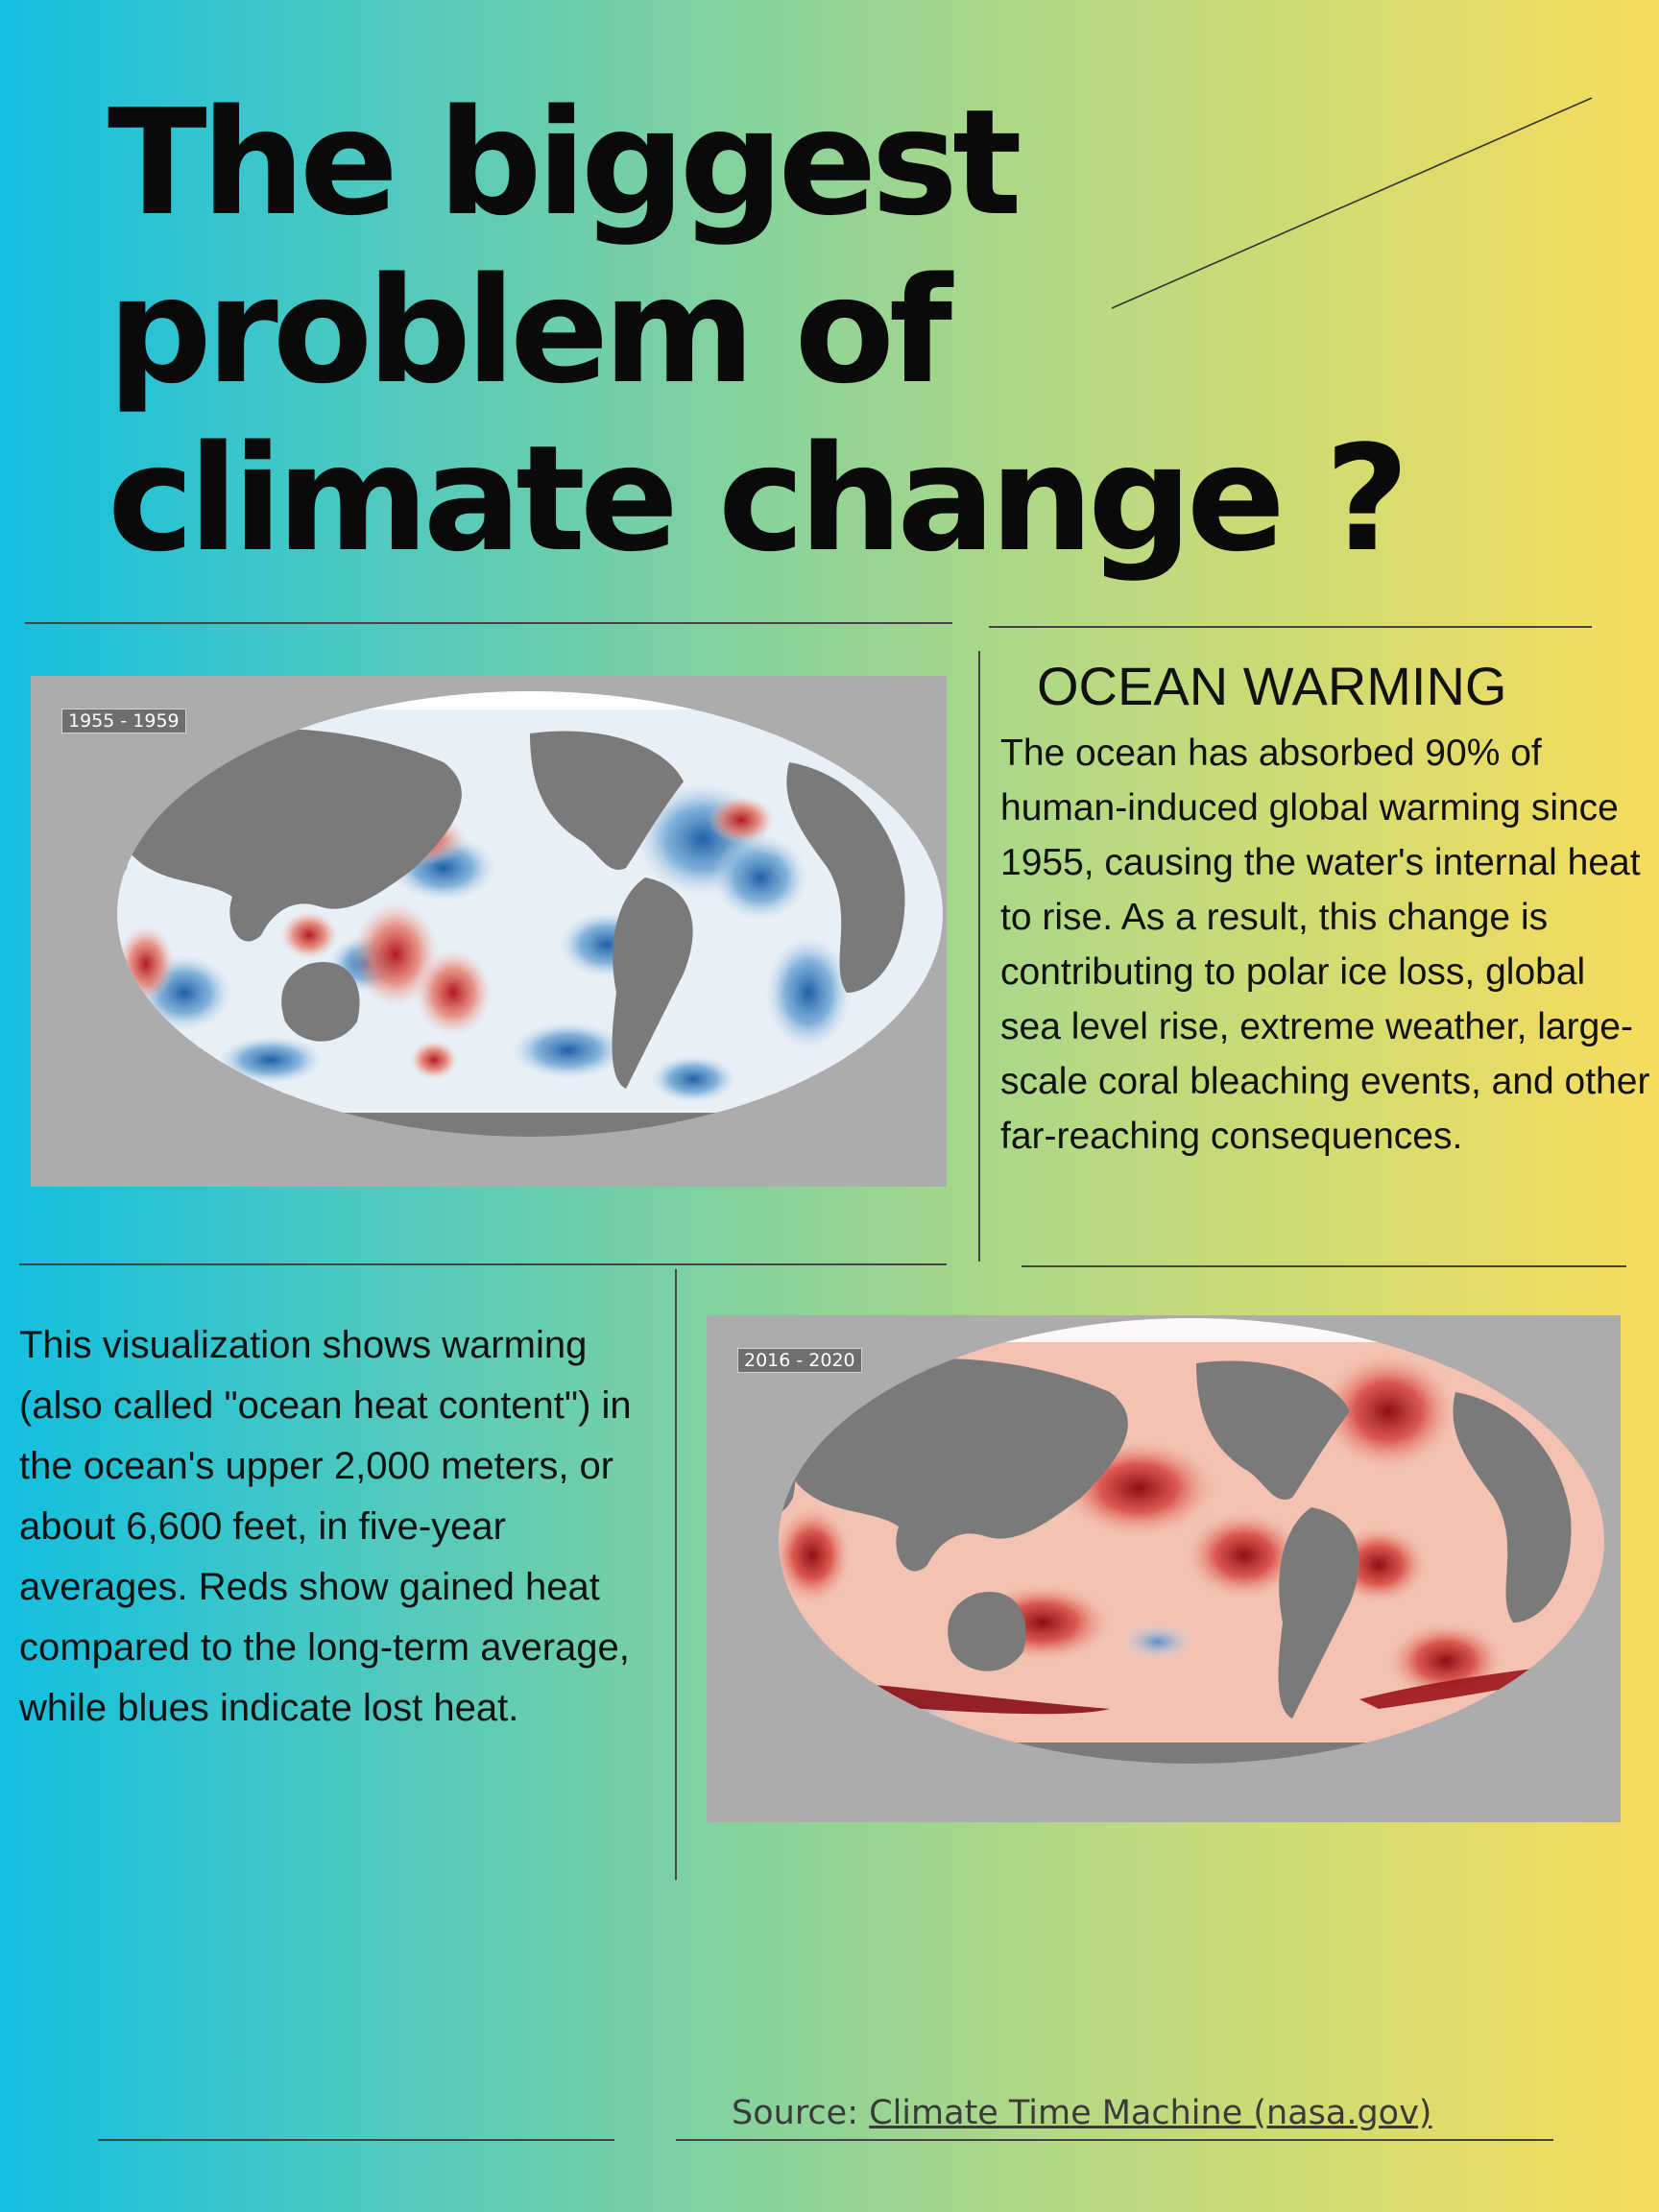 The width and height of the screenshot is (1659, 2212). Describe the element at coordinates (676, 1574) in the screenshot. I see `divider-vertical-lower` at that location.